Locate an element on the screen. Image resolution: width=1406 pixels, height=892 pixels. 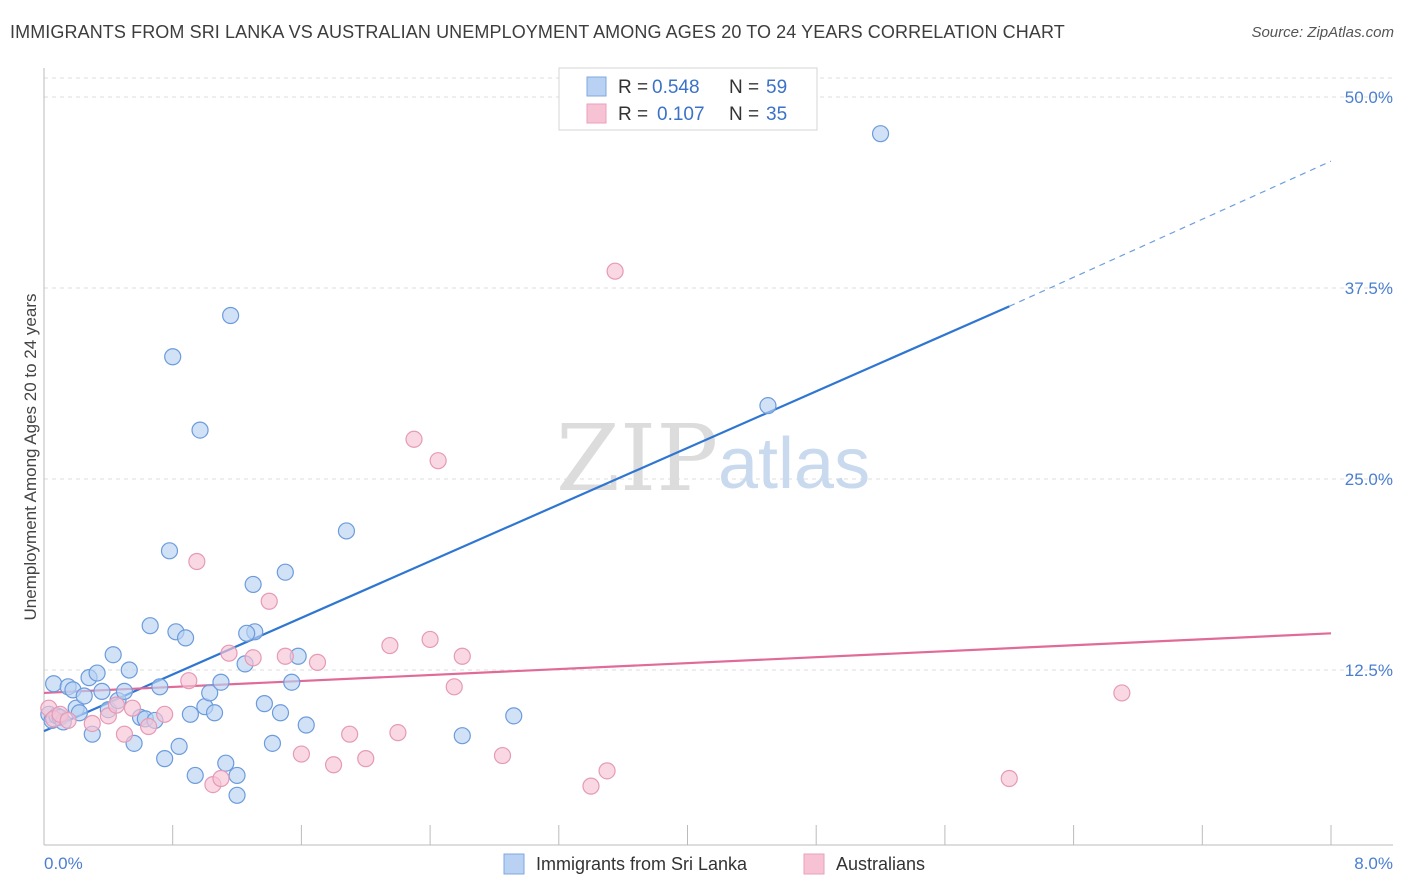
series-legend: Immigrants from Sri Lanka Australians is located at coordinates (714, 864).